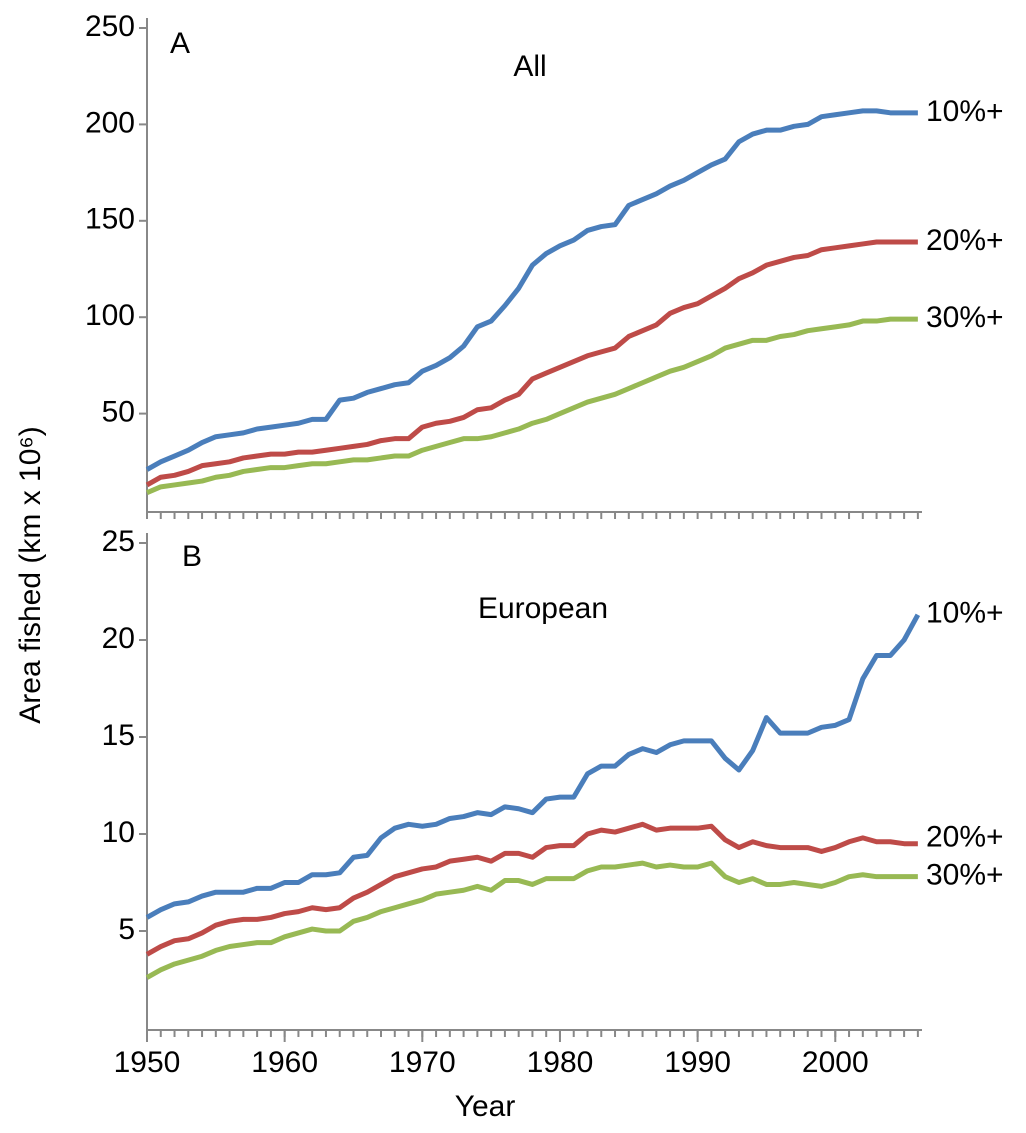 This screenshot has height=1133, width=1026. I want to click on y-tick-label: 15, so click(118, 735).